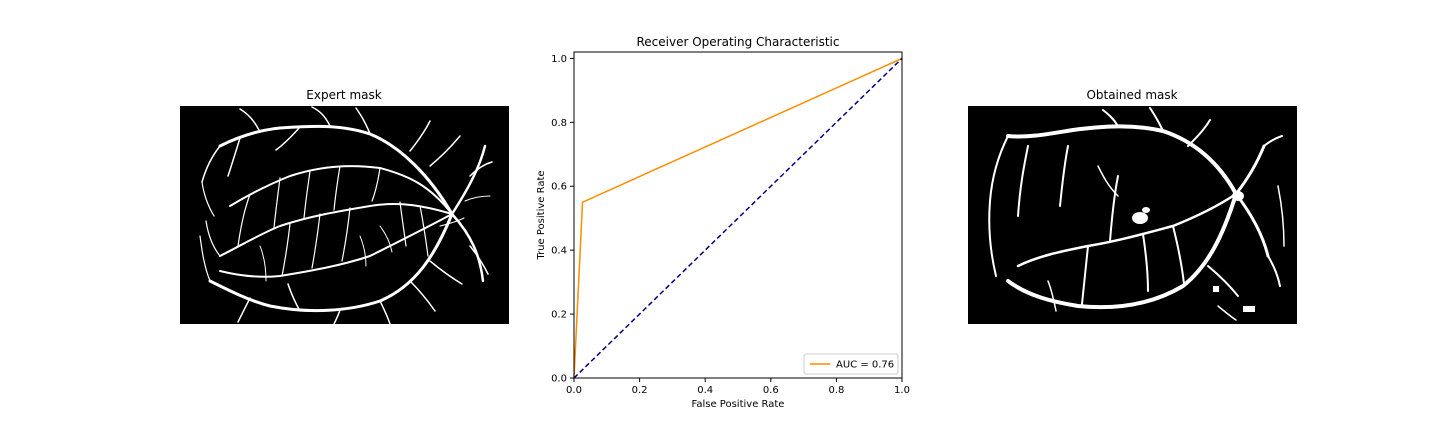 This screenshot has height=432, width=1440. I want to click on x-tick-label: 1.0, so click(902, 390).